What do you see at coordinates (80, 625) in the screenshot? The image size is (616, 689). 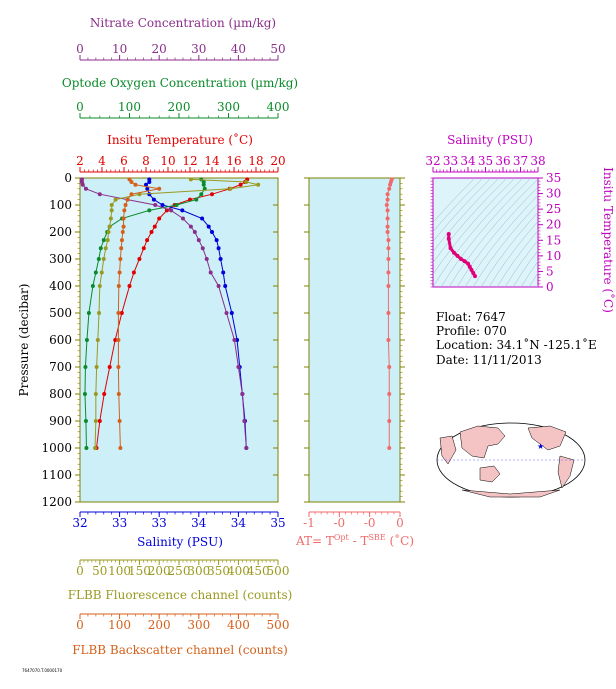 I see `backscatter-axis-tick-label: 0` at bounding box center [80, 625].